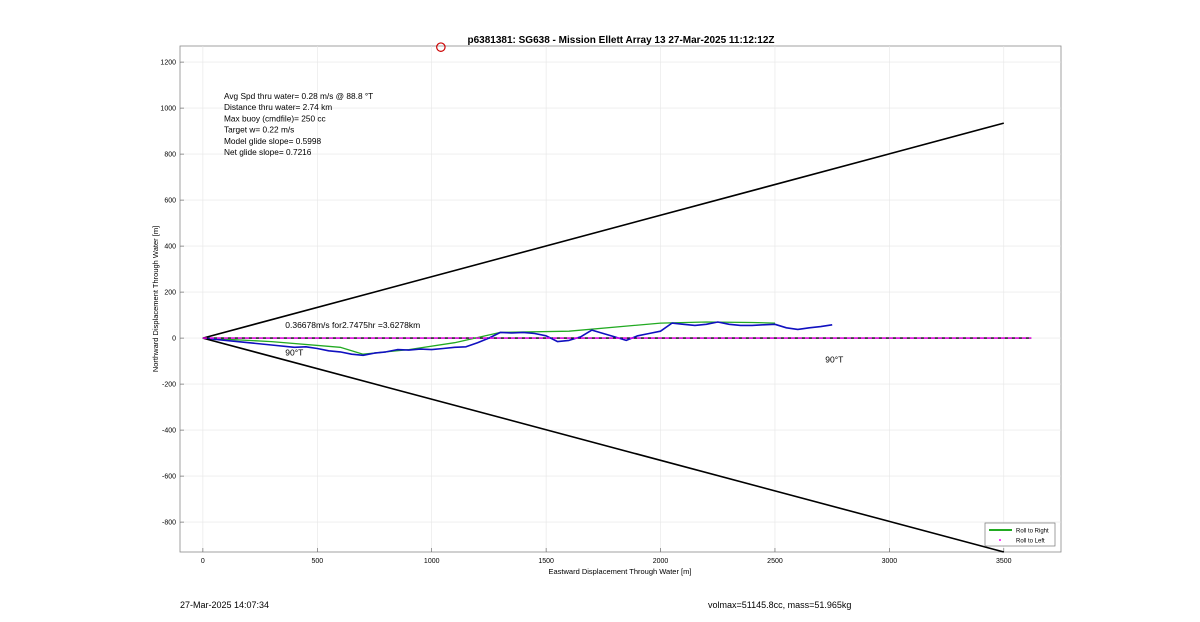 This screenshot has height=622, width=1200. What do you see at coordinates (169, 431) in the screenshot?
I see `y-tick-label: -400` at bounding box center [169, 431].